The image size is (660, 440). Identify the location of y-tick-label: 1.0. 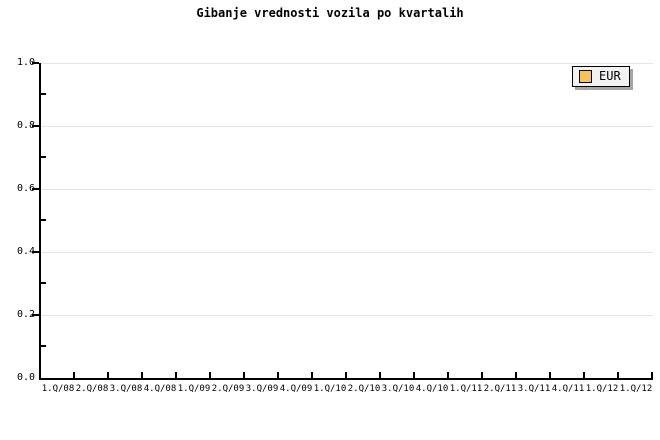
(25, 62).